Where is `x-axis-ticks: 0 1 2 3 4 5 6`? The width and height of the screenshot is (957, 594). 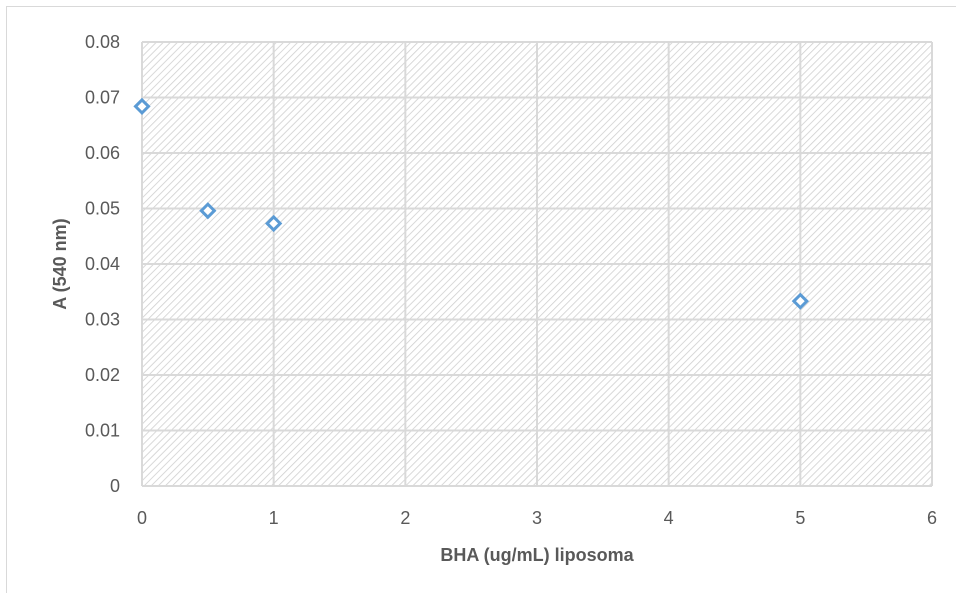
x-axis-ticks: 0 1 2 3 4 5 6 is located at coordinates (537, 518).